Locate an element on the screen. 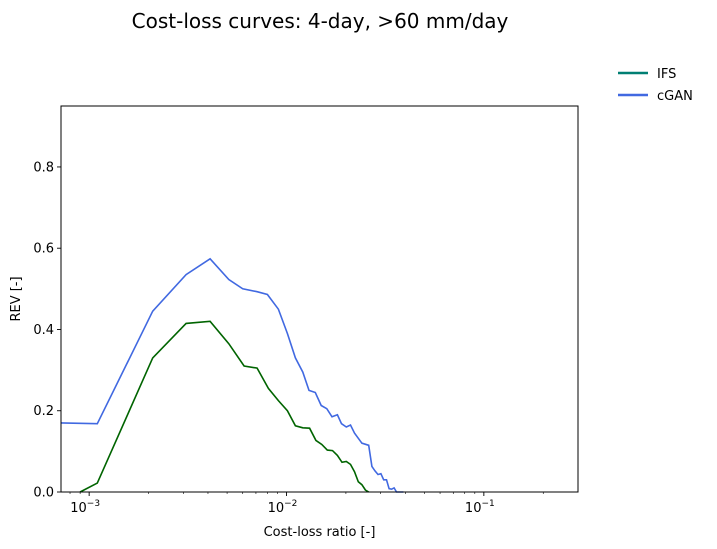 The width and height of the screenshot is (717, 549). x-tick-label: 10⁻² is located at coordinates (283, 507).